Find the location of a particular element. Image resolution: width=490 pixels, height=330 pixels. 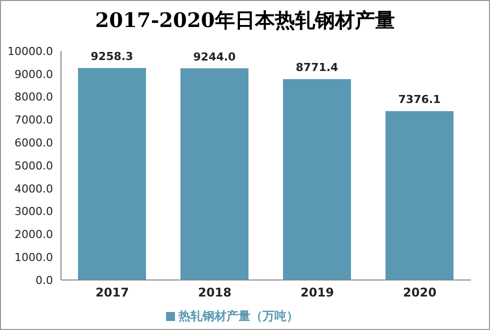

legend-label: 热轧钢材产量（万吨） is located at coordinates (238, 316).